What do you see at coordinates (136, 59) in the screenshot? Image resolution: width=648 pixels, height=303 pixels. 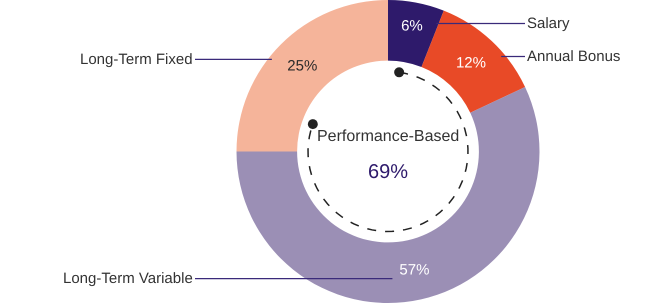 I see `slice-label: Long-Term Fixed` at bounding box center [136, 59].